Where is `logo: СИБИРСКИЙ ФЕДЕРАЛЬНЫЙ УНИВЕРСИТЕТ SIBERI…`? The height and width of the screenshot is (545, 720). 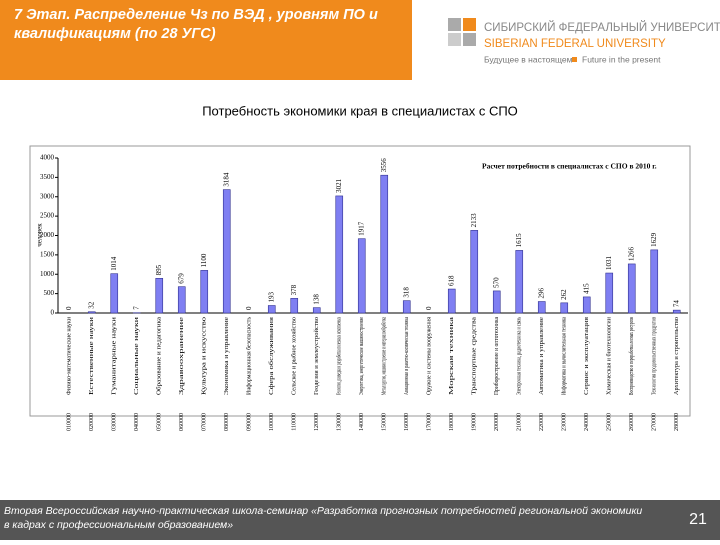 logo: СИБИРСКИЙ ФЕДЕРАЛЬНЫЙ УНИВЕРСИТЕТ SIBERI… is located at coordinates (584, 41).